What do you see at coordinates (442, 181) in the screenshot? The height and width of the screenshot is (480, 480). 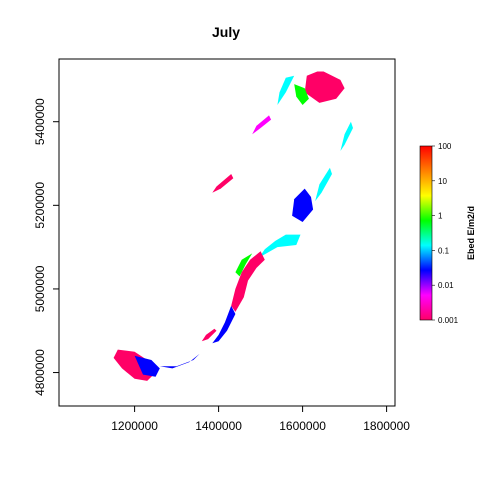 I see `colorbar-tick-label: 10` at bounding box center [442, 181].